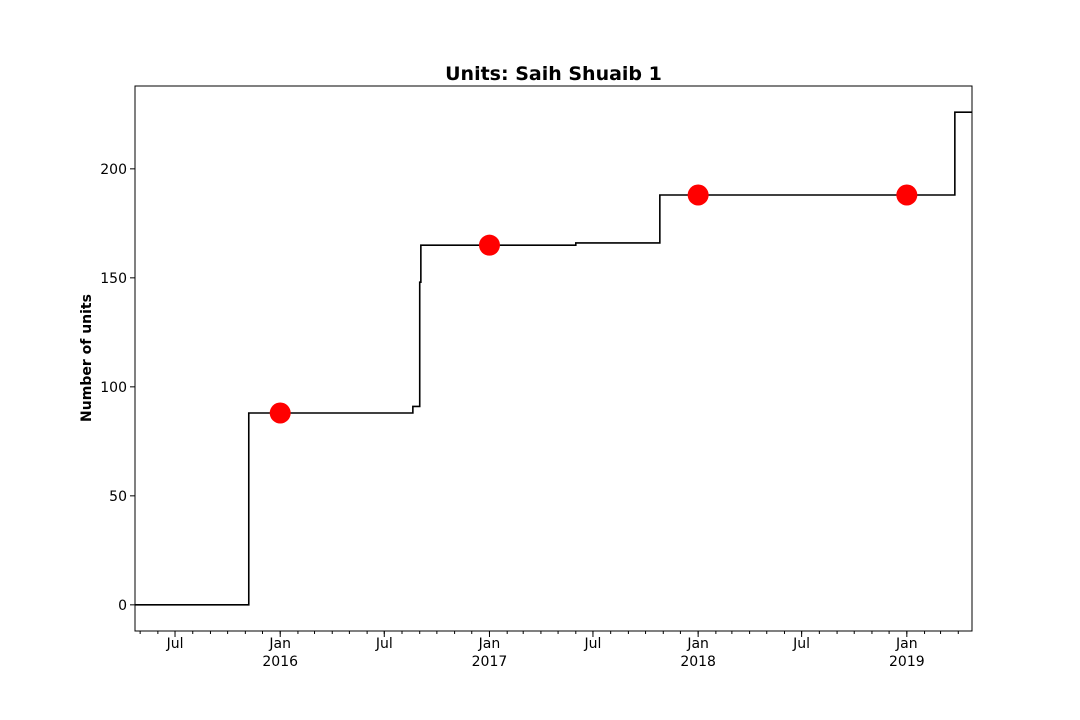 The width and height of the screenshot is (1080, 720). Describe the element at coordinates (118, 497) in the screenshot. I see `y-tick-label: 50` at that location.